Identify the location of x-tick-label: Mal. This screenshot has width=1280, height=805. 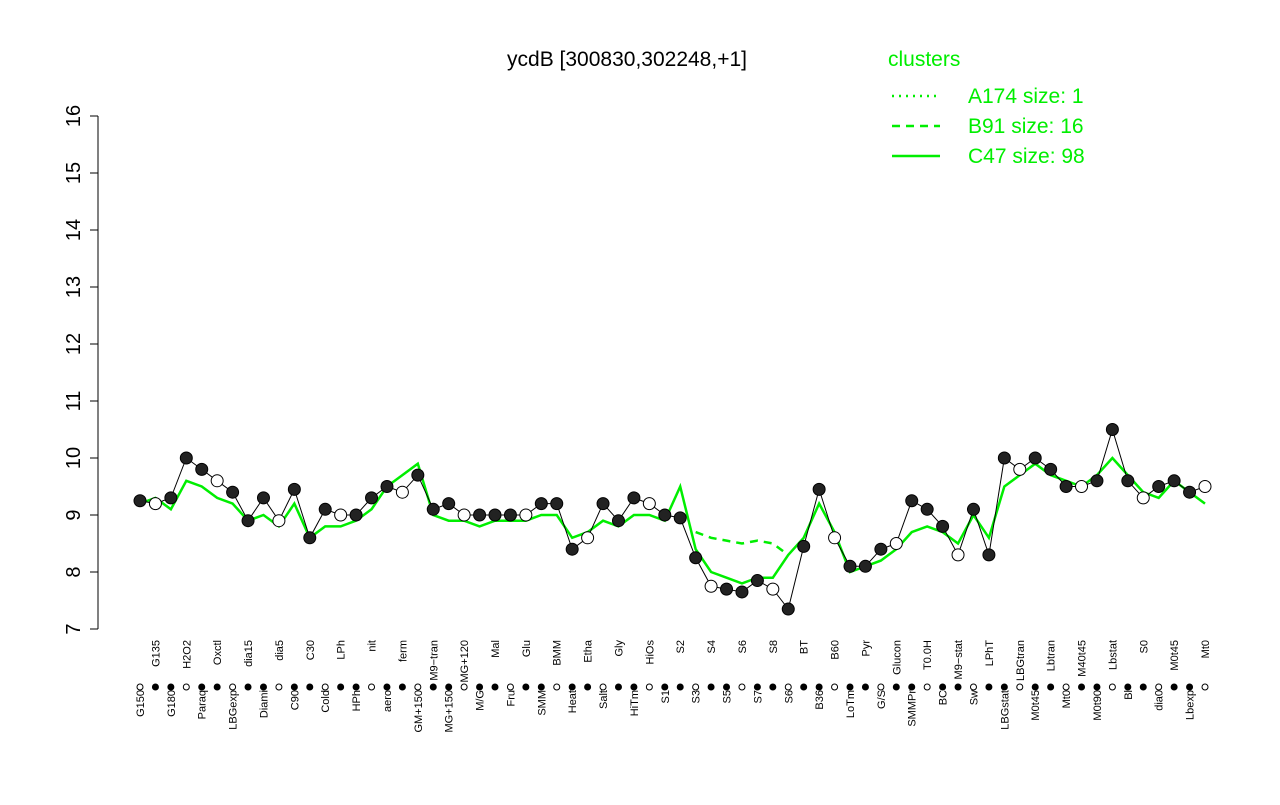
(496, 649).